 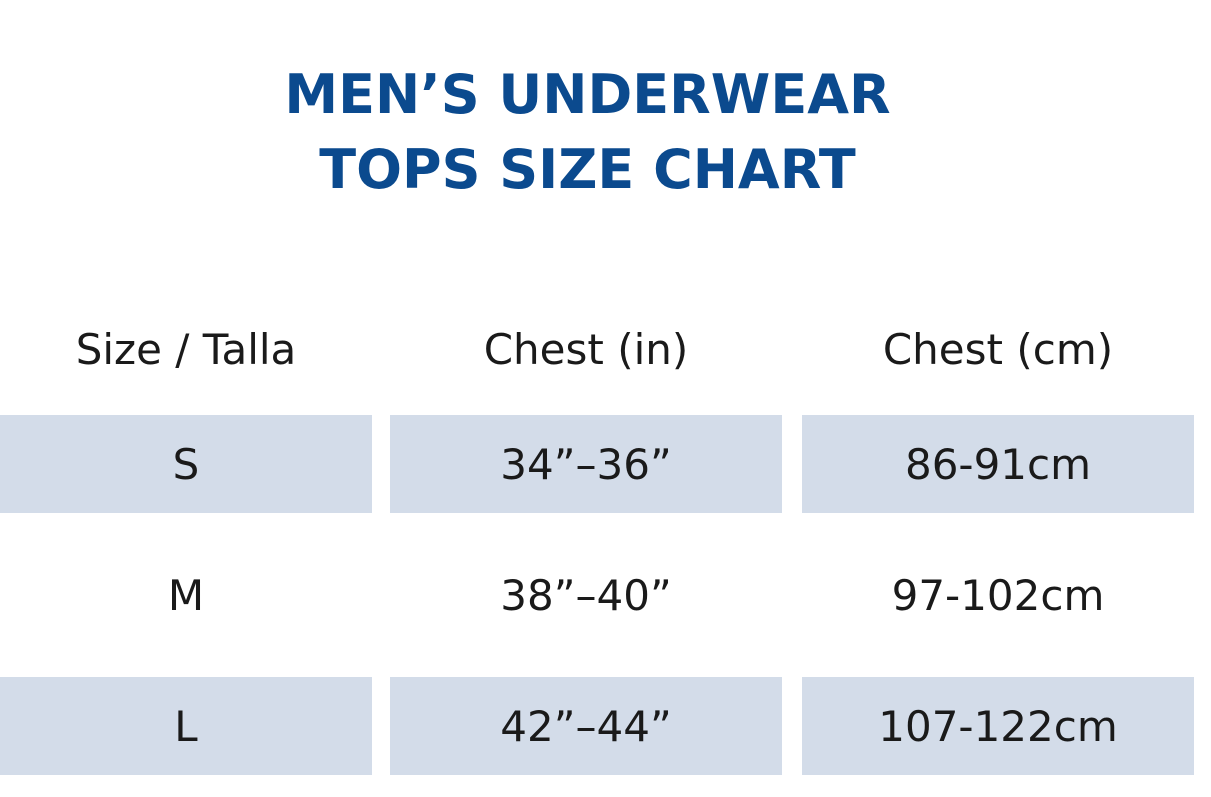 I want to click on column-header: Chest (cm), so click(x=998, y=349).